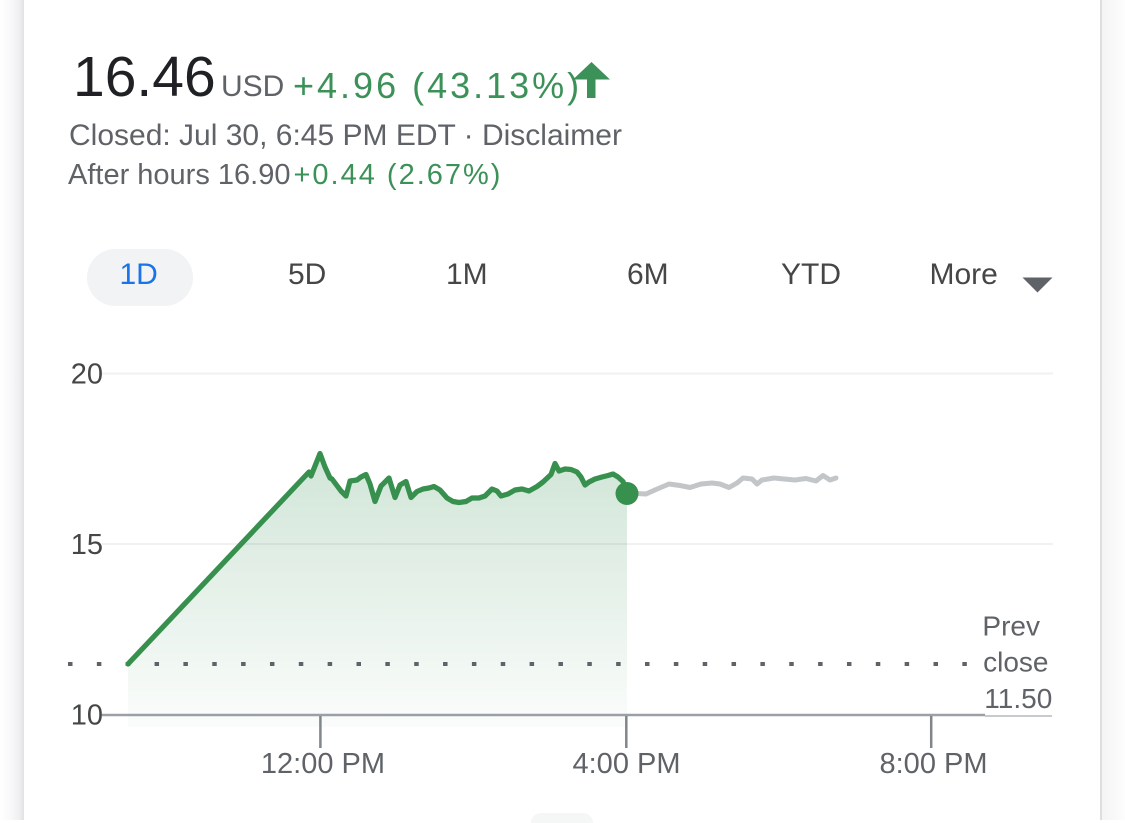  What do you see at coordinates (87, 545) in the screenshot?
I see `svg-text: 15` at bounding box center [87, 545].